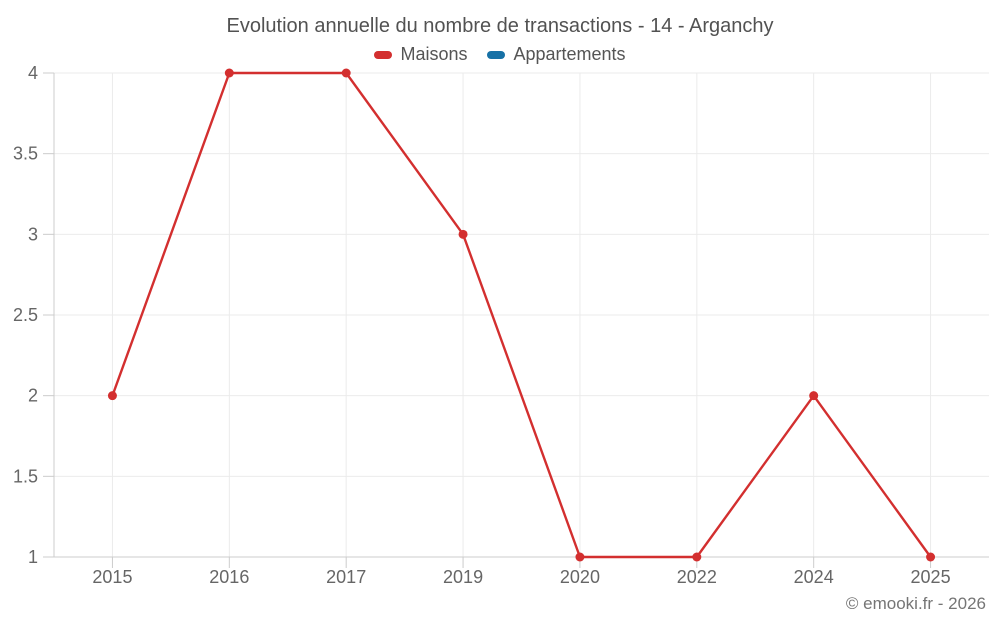 Image resolution: width=1000 pixels, height=625 pixels. I want to click on legend-label-appartements: Appartements, so click(569, 54).